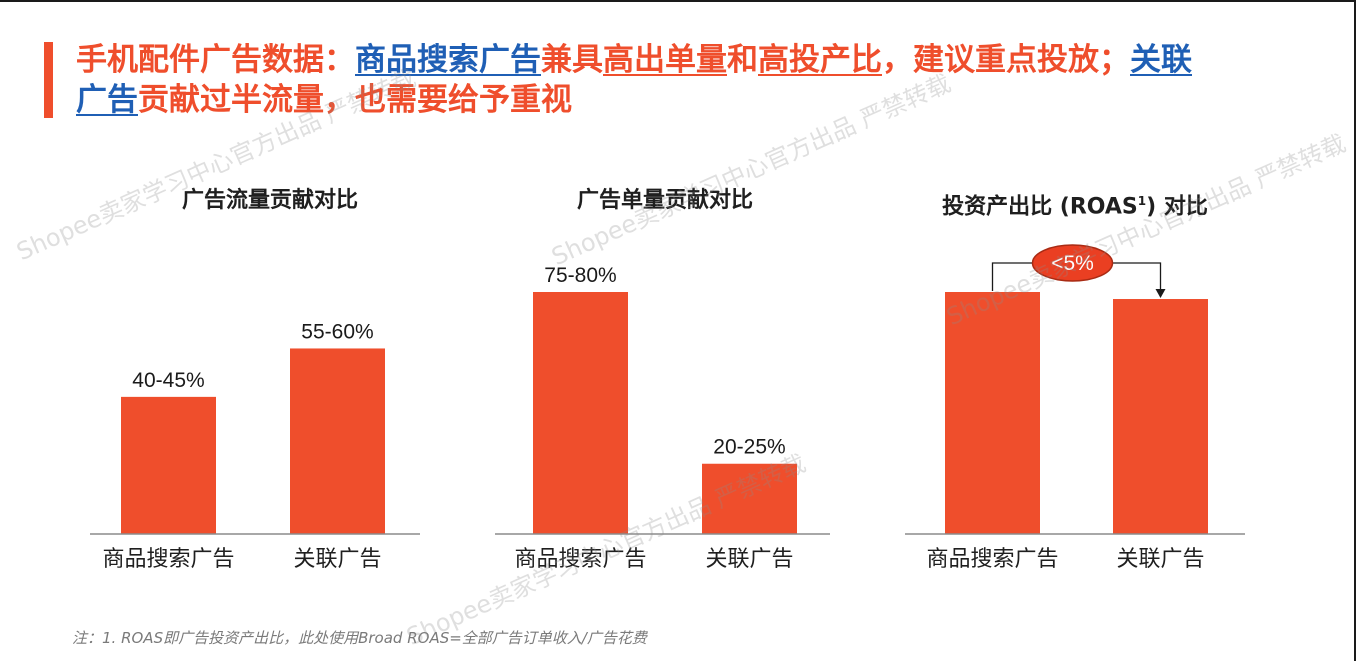 Image resolution: width=1356 pixels, height=661 pixels. Describe the element at coordinates (48, 80) in the screenshot. I see `title-accent-bar` at that location.